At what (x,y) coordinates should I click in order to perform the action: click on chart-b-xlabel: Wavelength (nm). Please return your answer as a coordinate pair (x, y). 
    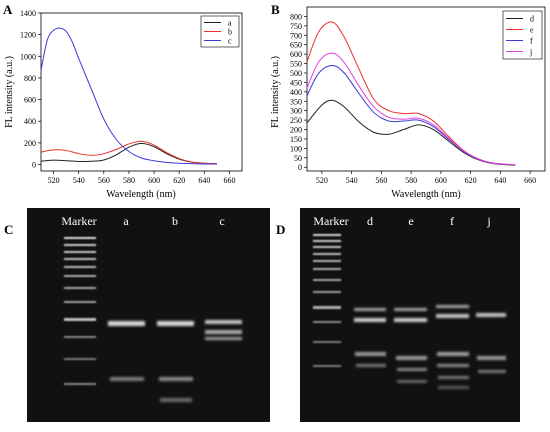
    Looking at the image, I should click on (425, 194).